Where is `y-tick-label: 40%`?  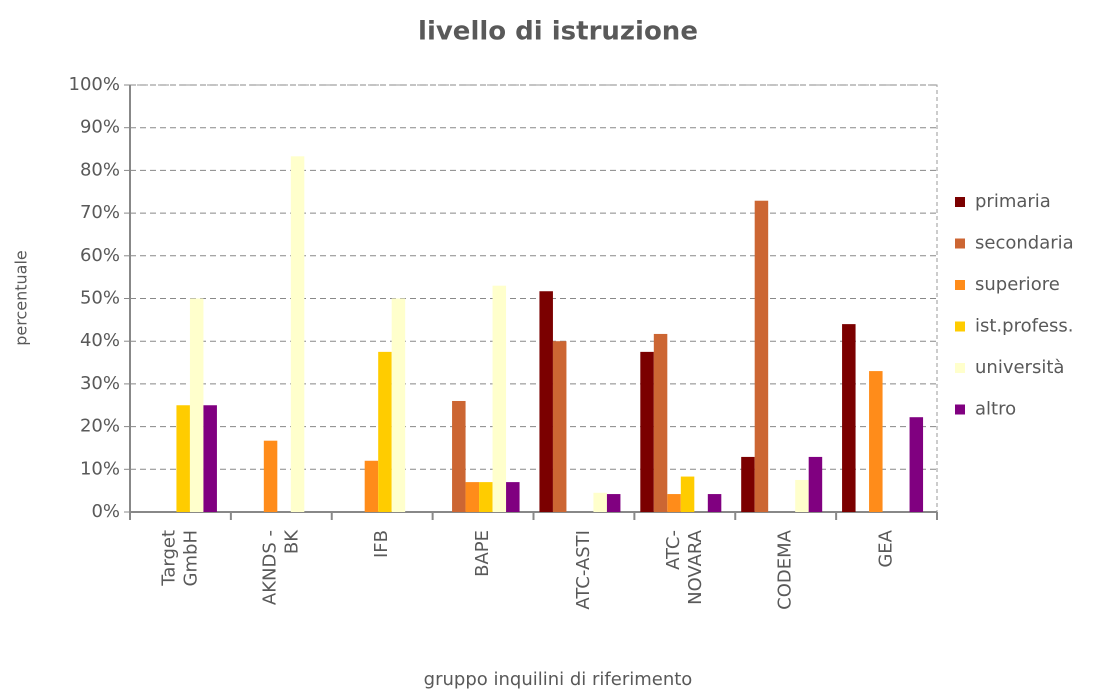 y-tick-label: 40% is located at coordinates (100, 340).